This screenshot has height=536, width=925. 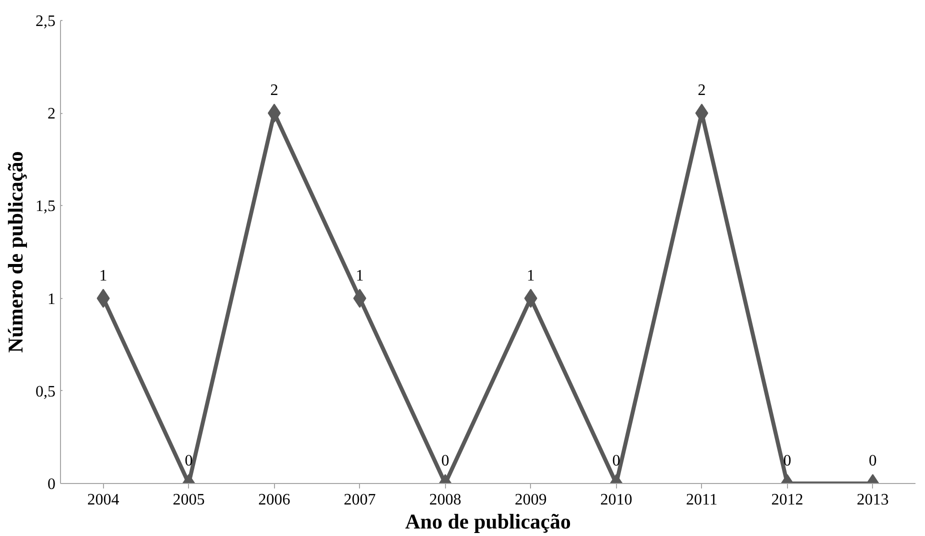 I want to click on x-tick-label: 2010, so click(x=616, y=500).